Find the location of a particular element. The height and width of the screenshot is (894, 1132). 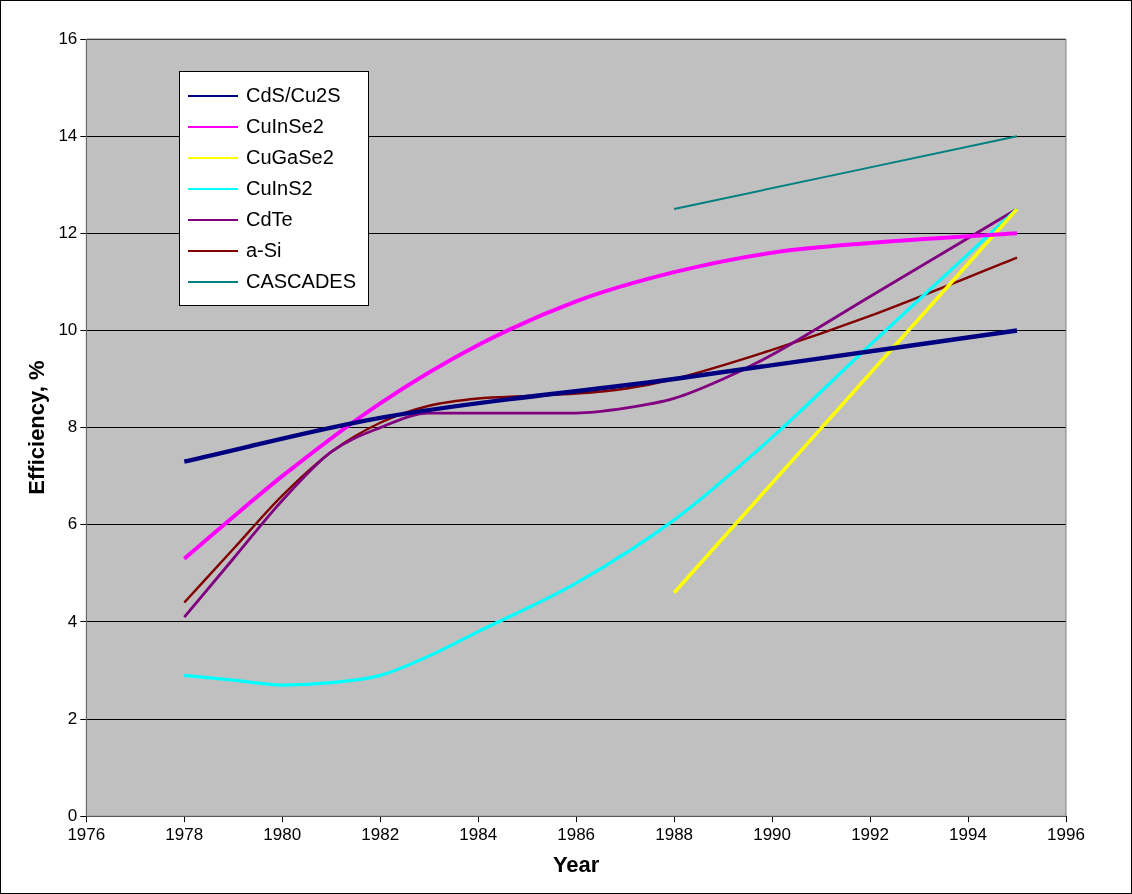

x-tick-label: 1992 is located at coordinates (870, 835).